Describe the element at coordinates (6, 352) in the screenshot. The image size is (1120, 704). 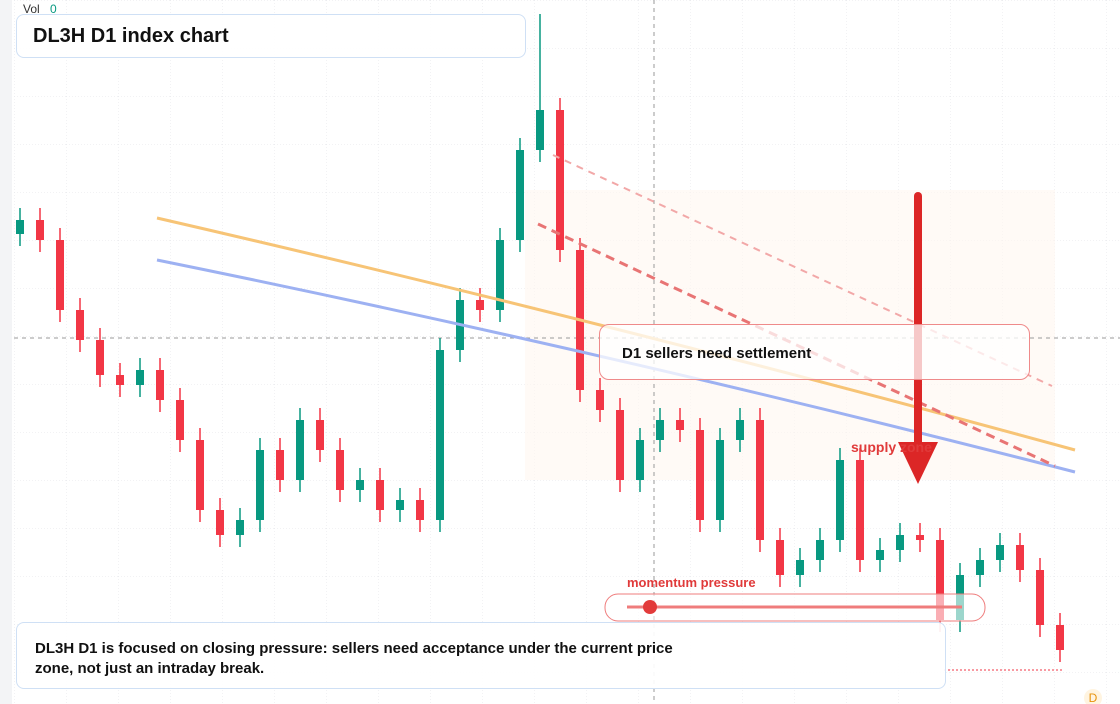
I see `left-rail` at that location.